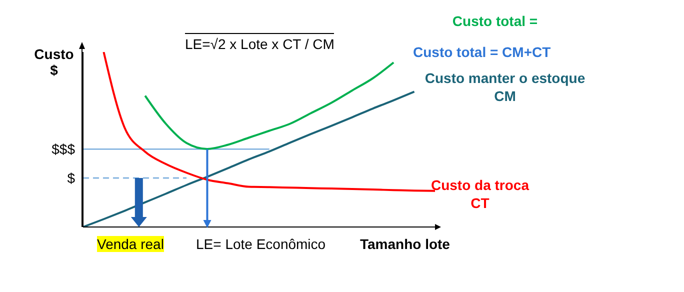 This screenshot has height=292, width=684. Describe the element at coordinates (259, 42) in the screenshot. I see `annotation: LE=√2 x Lote x CT / CM` at that location.